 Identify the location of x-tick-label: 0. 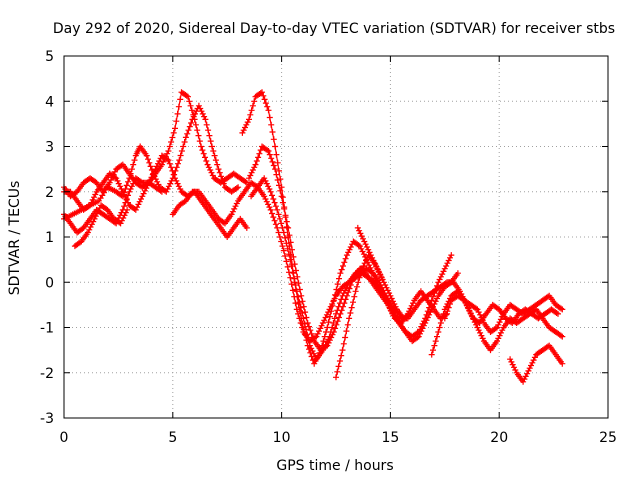
(64, 438).